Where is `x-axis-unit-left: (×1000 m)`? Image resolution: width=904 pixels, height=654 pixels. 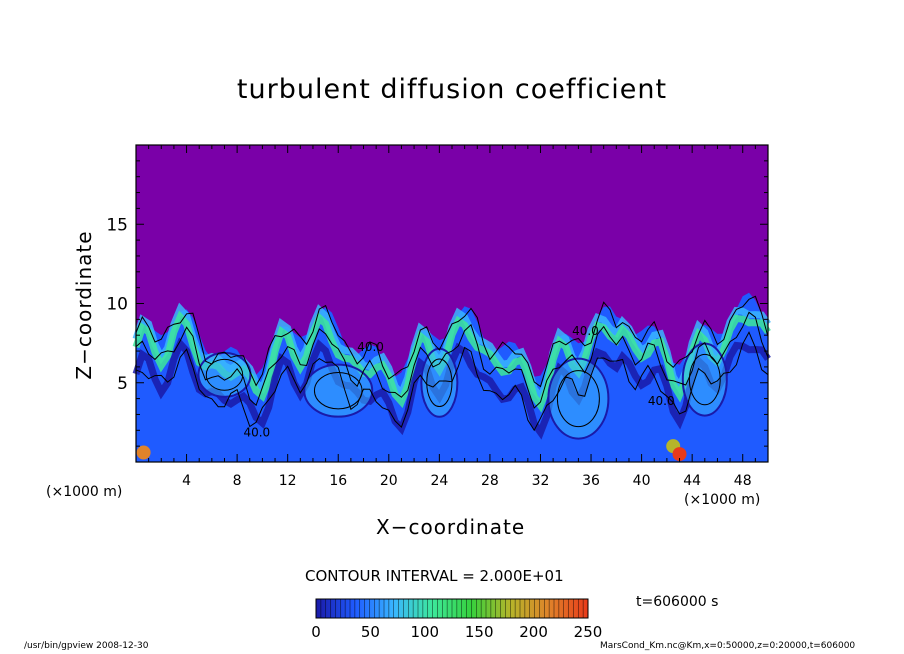 x-axis-unit-left: (×1000 m) is located at coordinates (84, 492).